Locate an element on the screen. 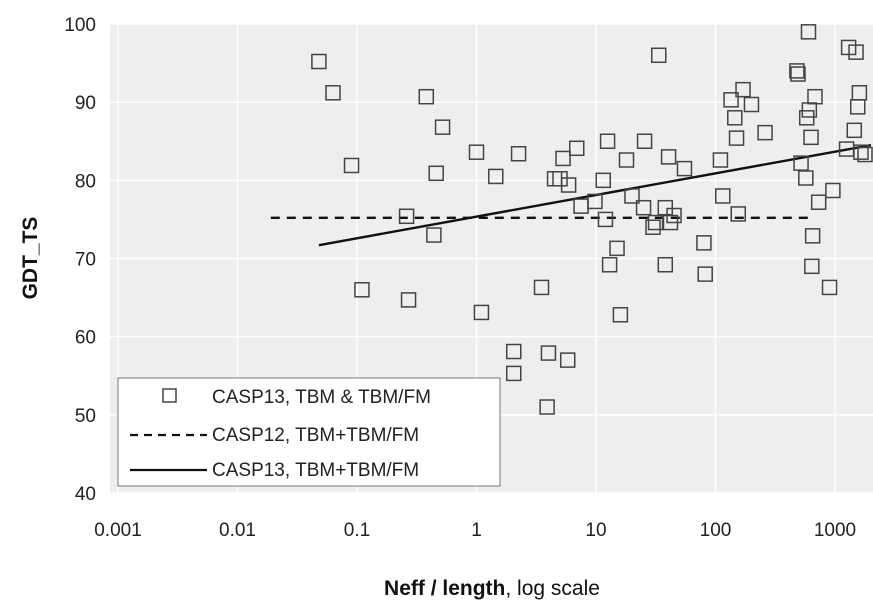 The image size is (873, 604). y-tick-label: 40 is located at coordinates (85, 494).